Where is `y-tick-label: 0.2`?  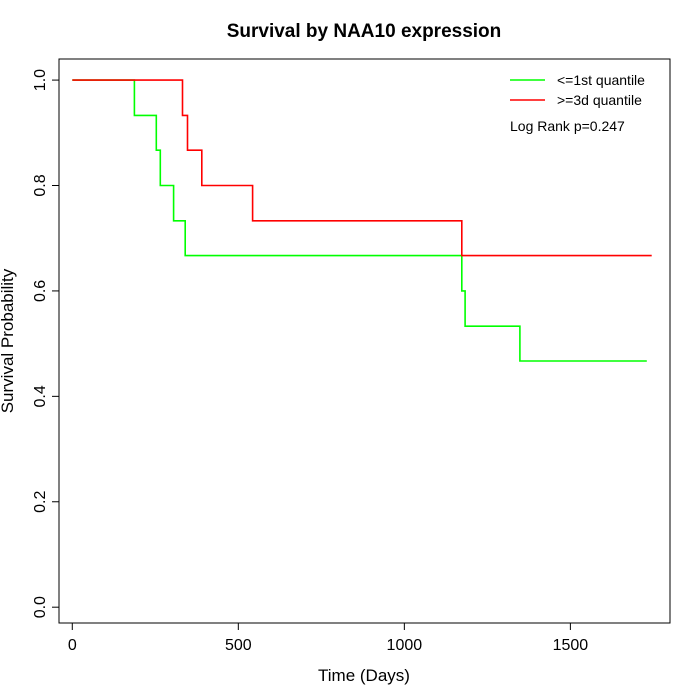 y-tick-label: 0.2 is located at coordinates (40, 502).